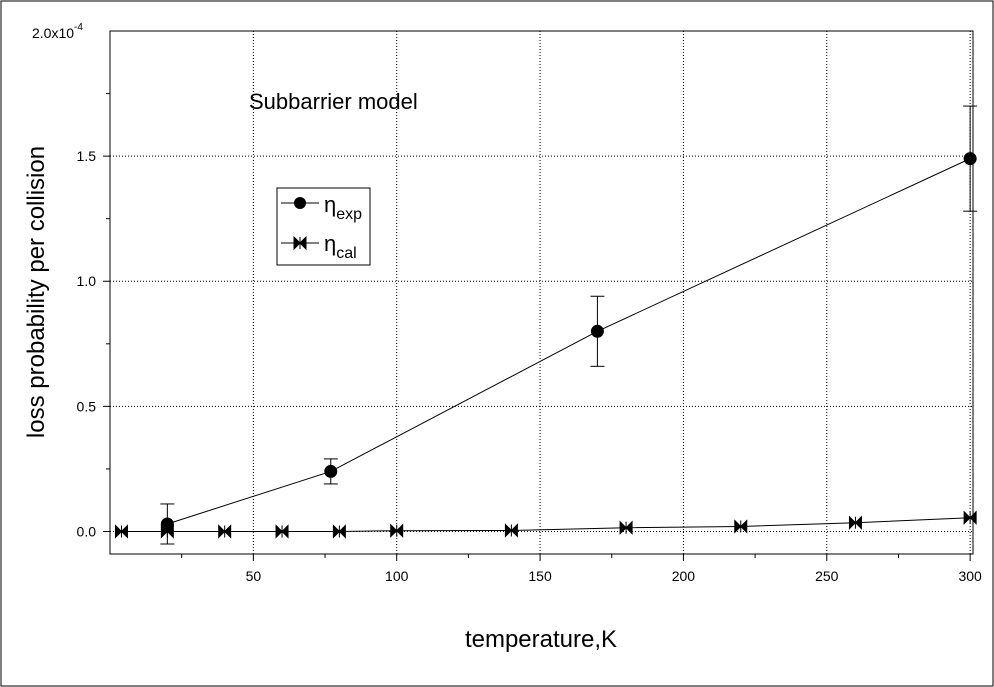 The height and width of the screenshot is (687, 994). I want to click on legend-sub-cal: cal, so click(346, 253).